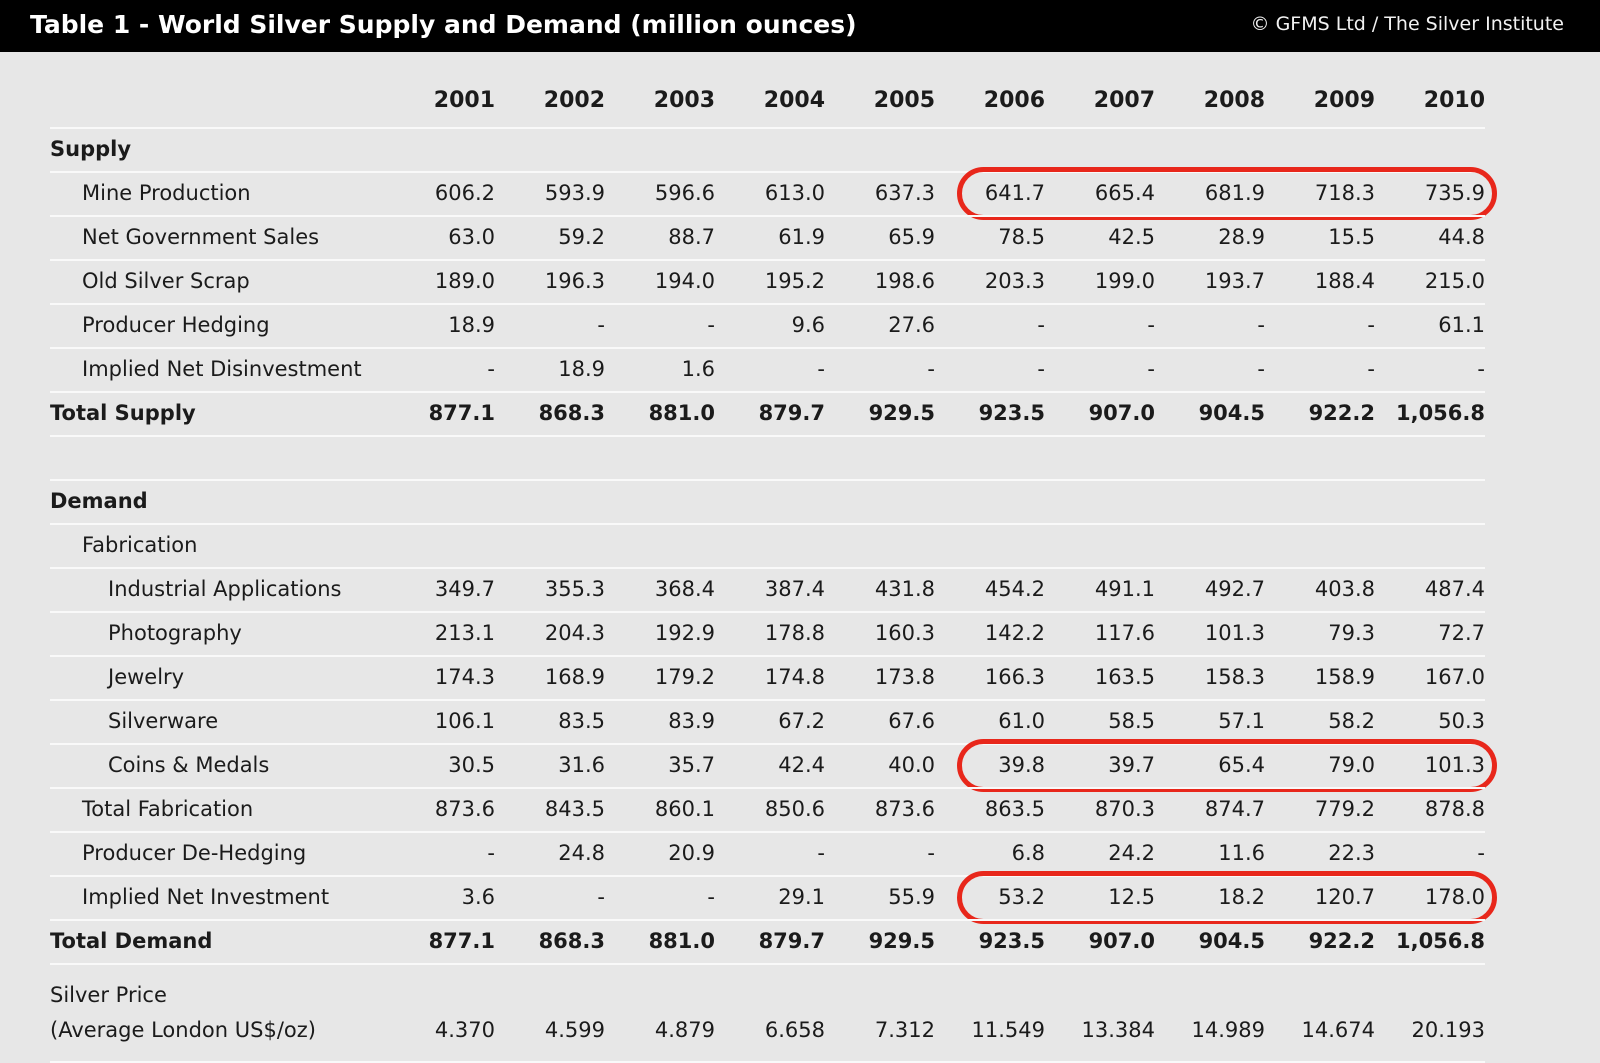  I want to click on cell-2004: 174.8, so click(794, 677).